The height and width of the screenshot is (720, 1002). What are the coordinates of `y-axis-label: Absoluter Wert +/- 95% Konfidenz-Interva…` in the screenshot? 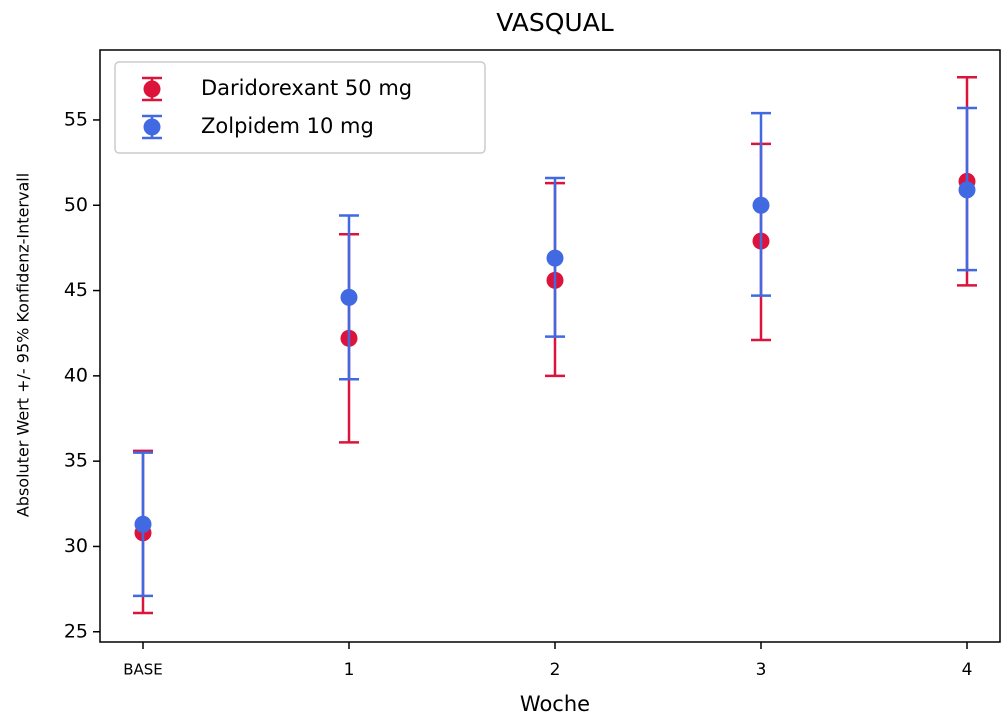 It's located at (23, 345).